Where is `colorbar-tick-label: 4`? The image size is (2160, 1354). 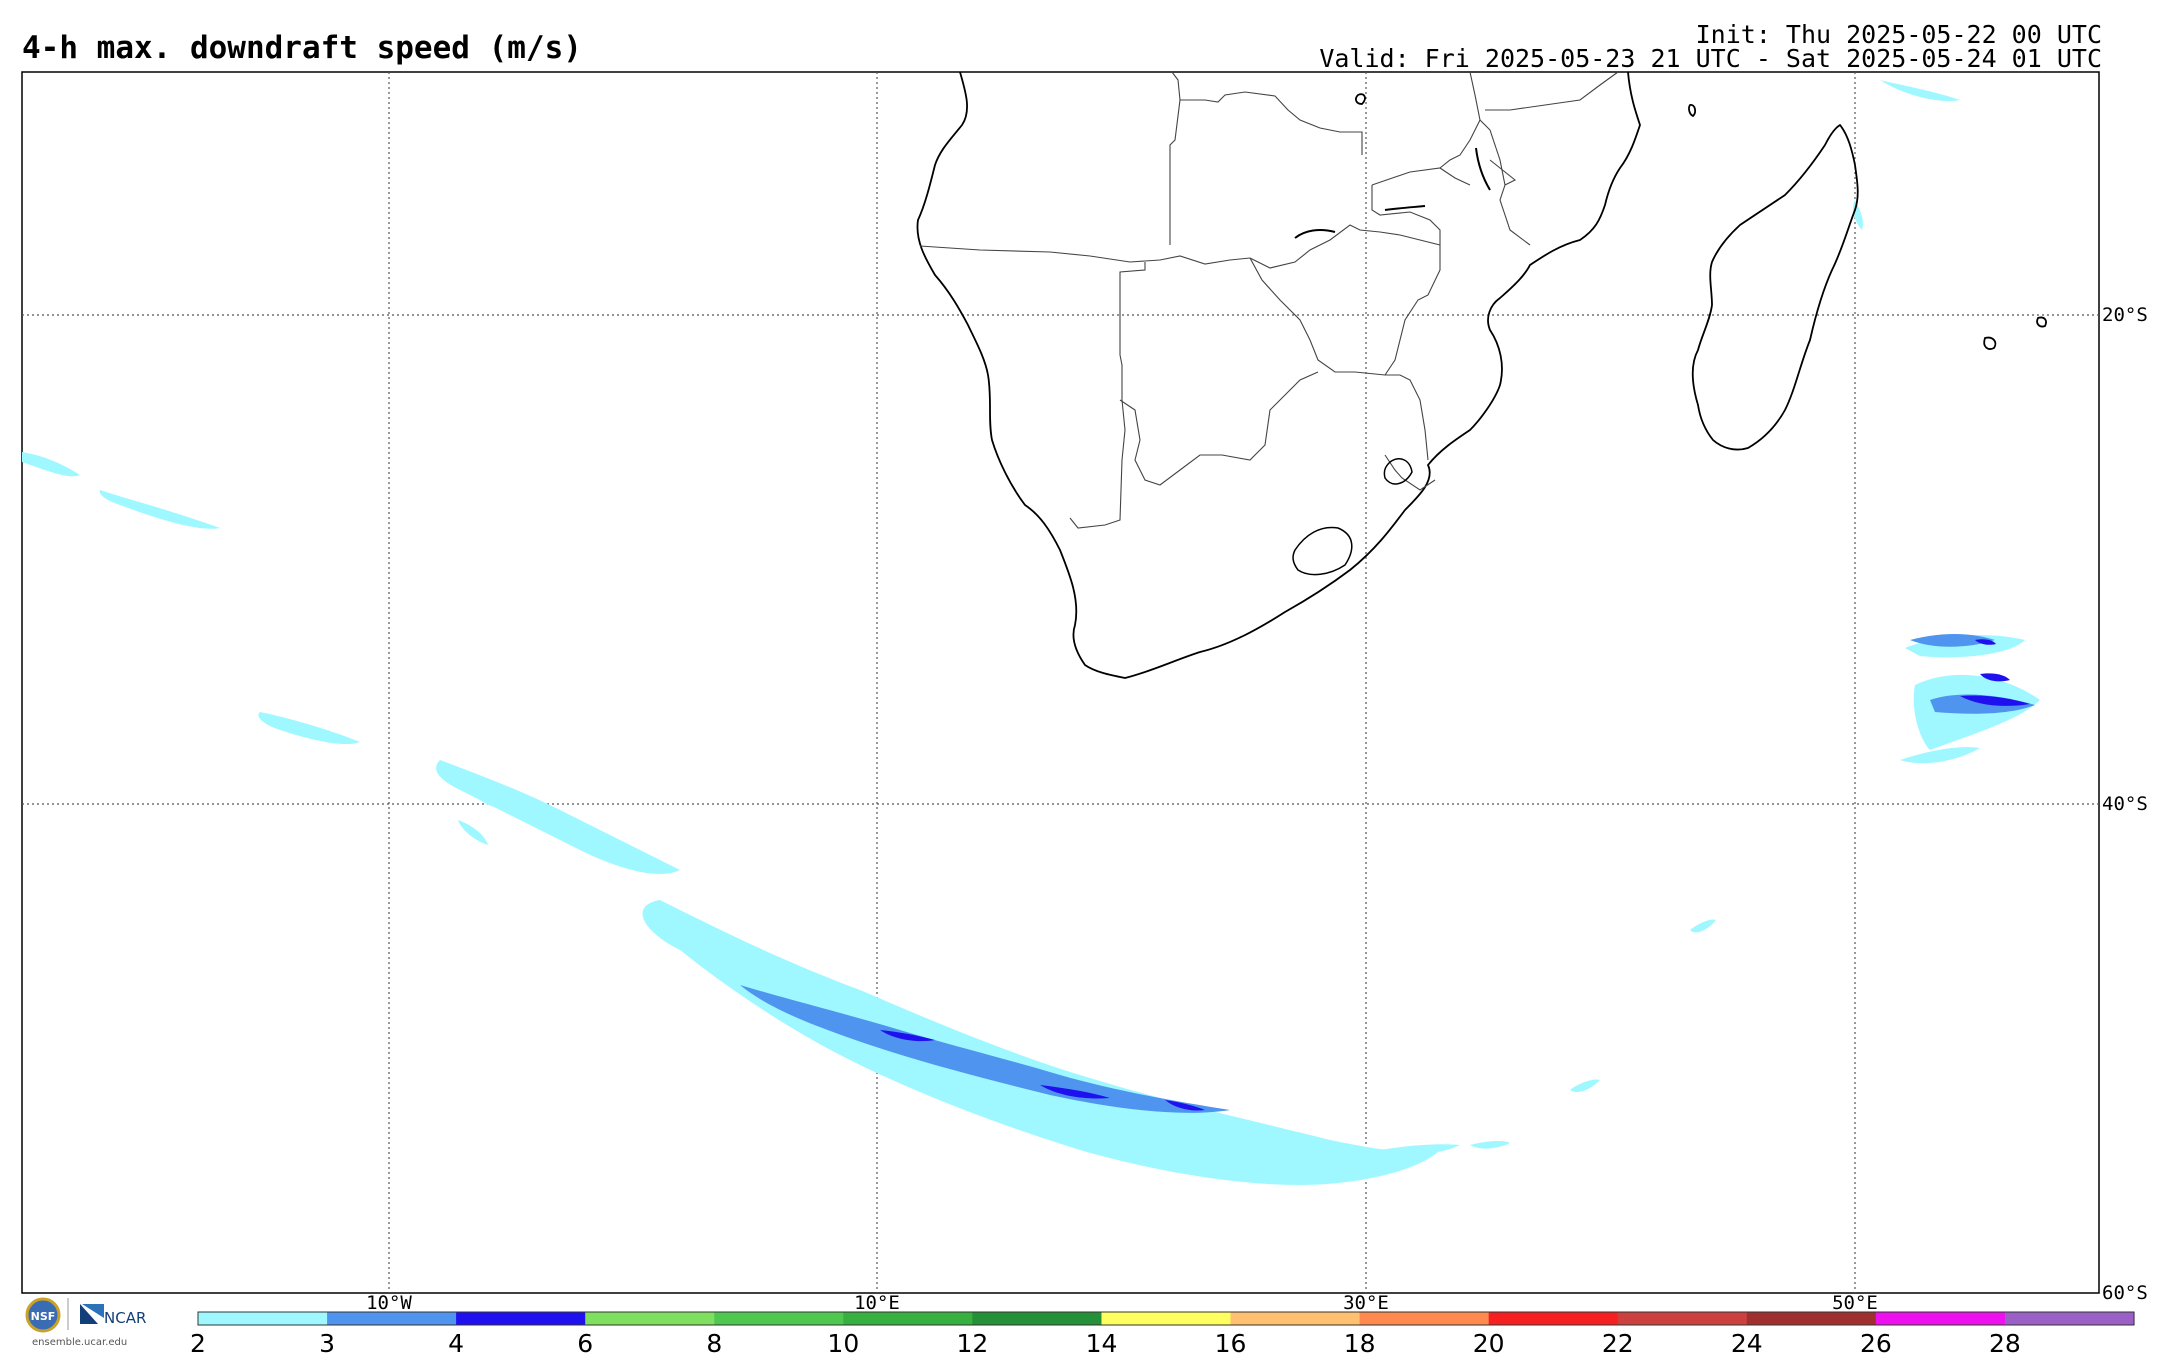
colorbar-tick-label: 4 is located at coordinates (456, 1341).